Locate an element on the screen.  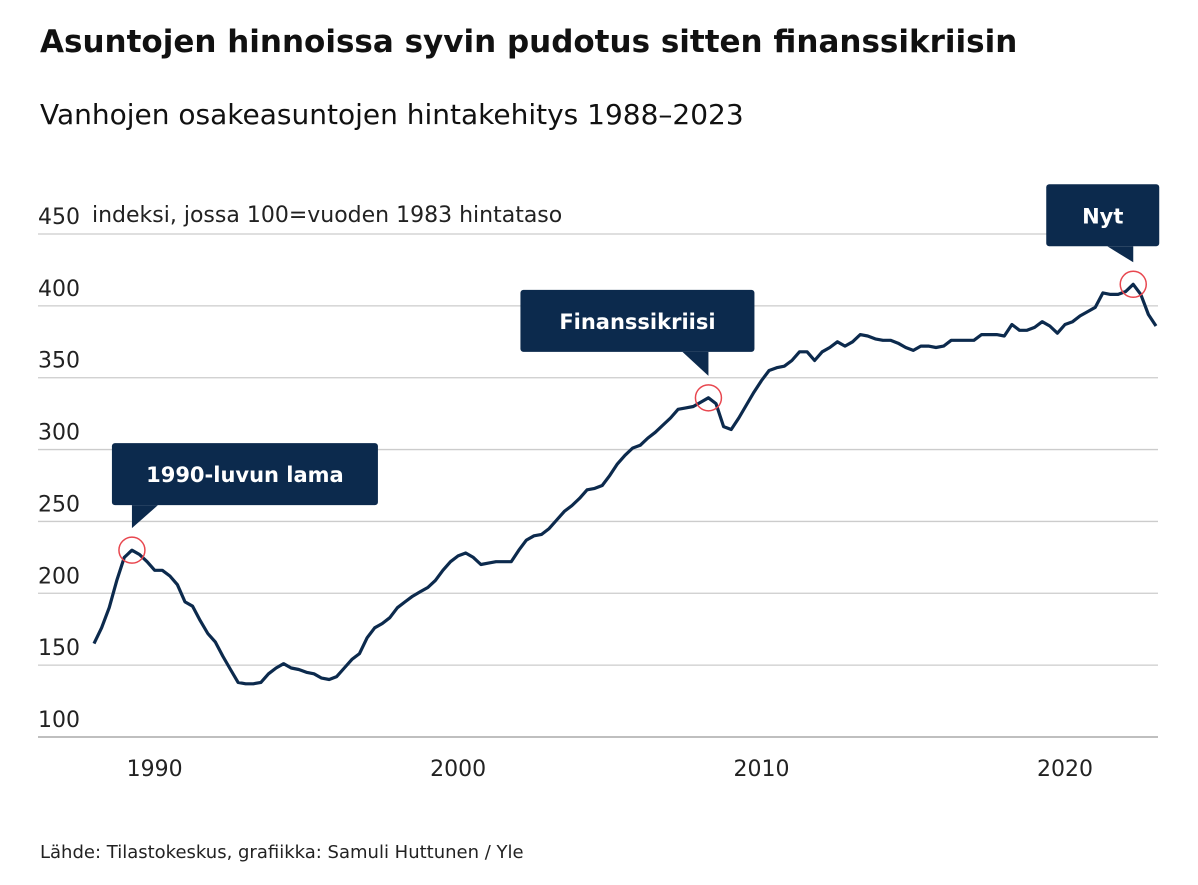
y-axis-label: indeksi, jossa 100=vuoden 1983 hintataso is located at coordinates (327, 215).